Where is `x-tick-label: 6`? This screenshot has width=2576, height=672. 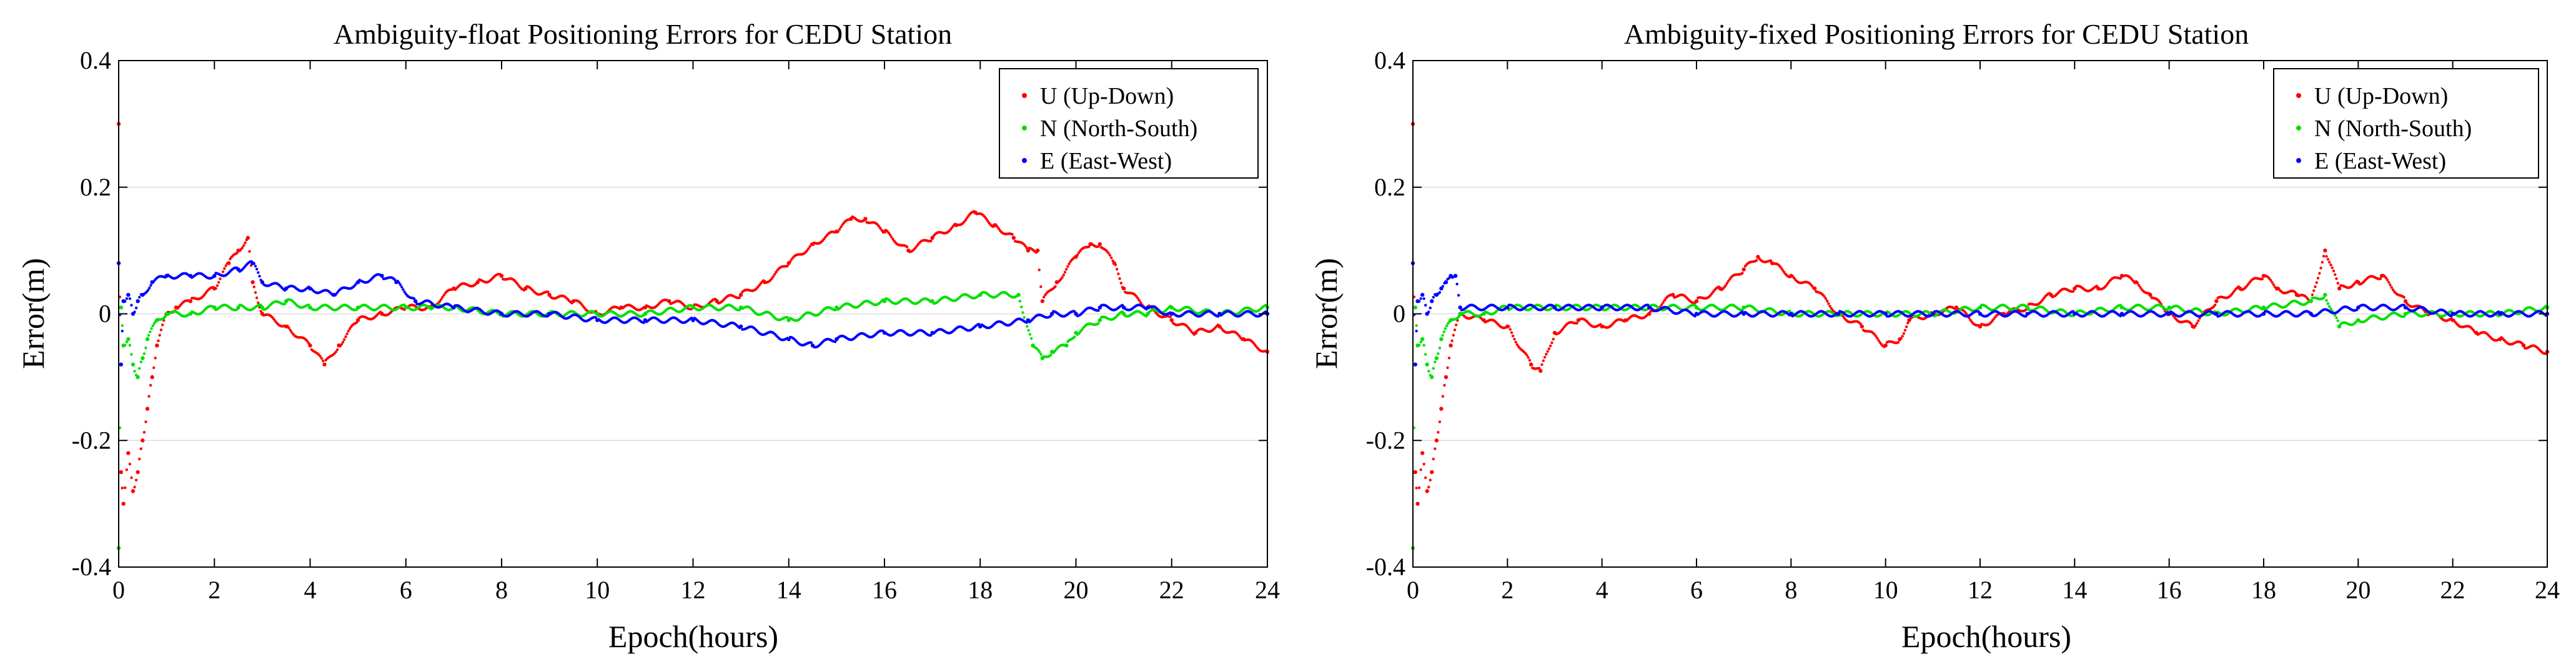
x-tick-label: 6 is located at coordinates (406, 590).